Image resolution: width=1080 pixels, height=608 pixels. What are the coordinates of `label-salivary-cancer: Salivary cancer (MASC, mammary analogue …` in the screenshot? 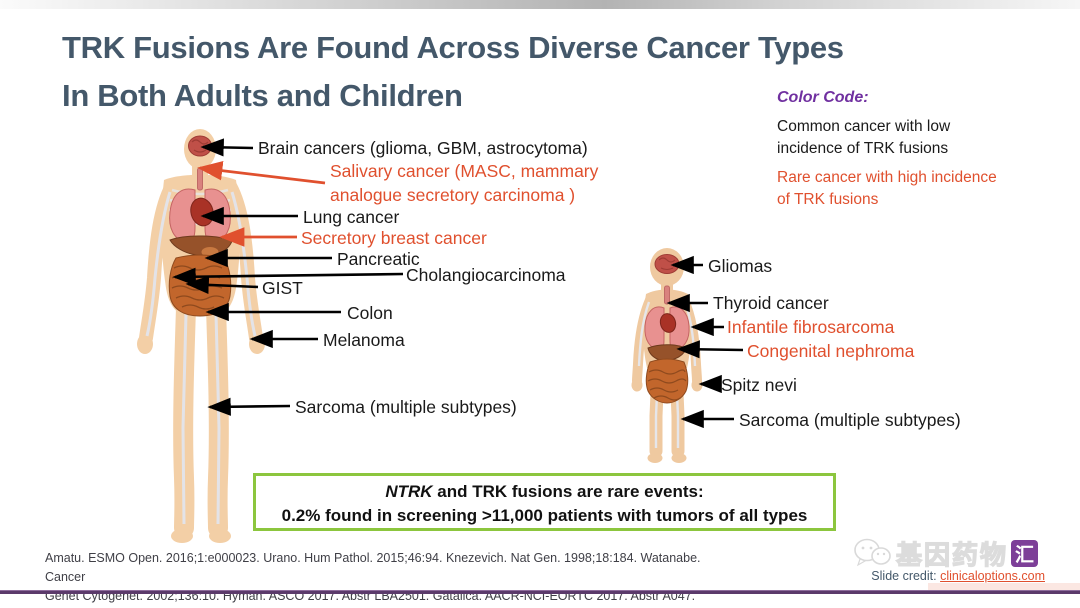 It's located at (464, 183).